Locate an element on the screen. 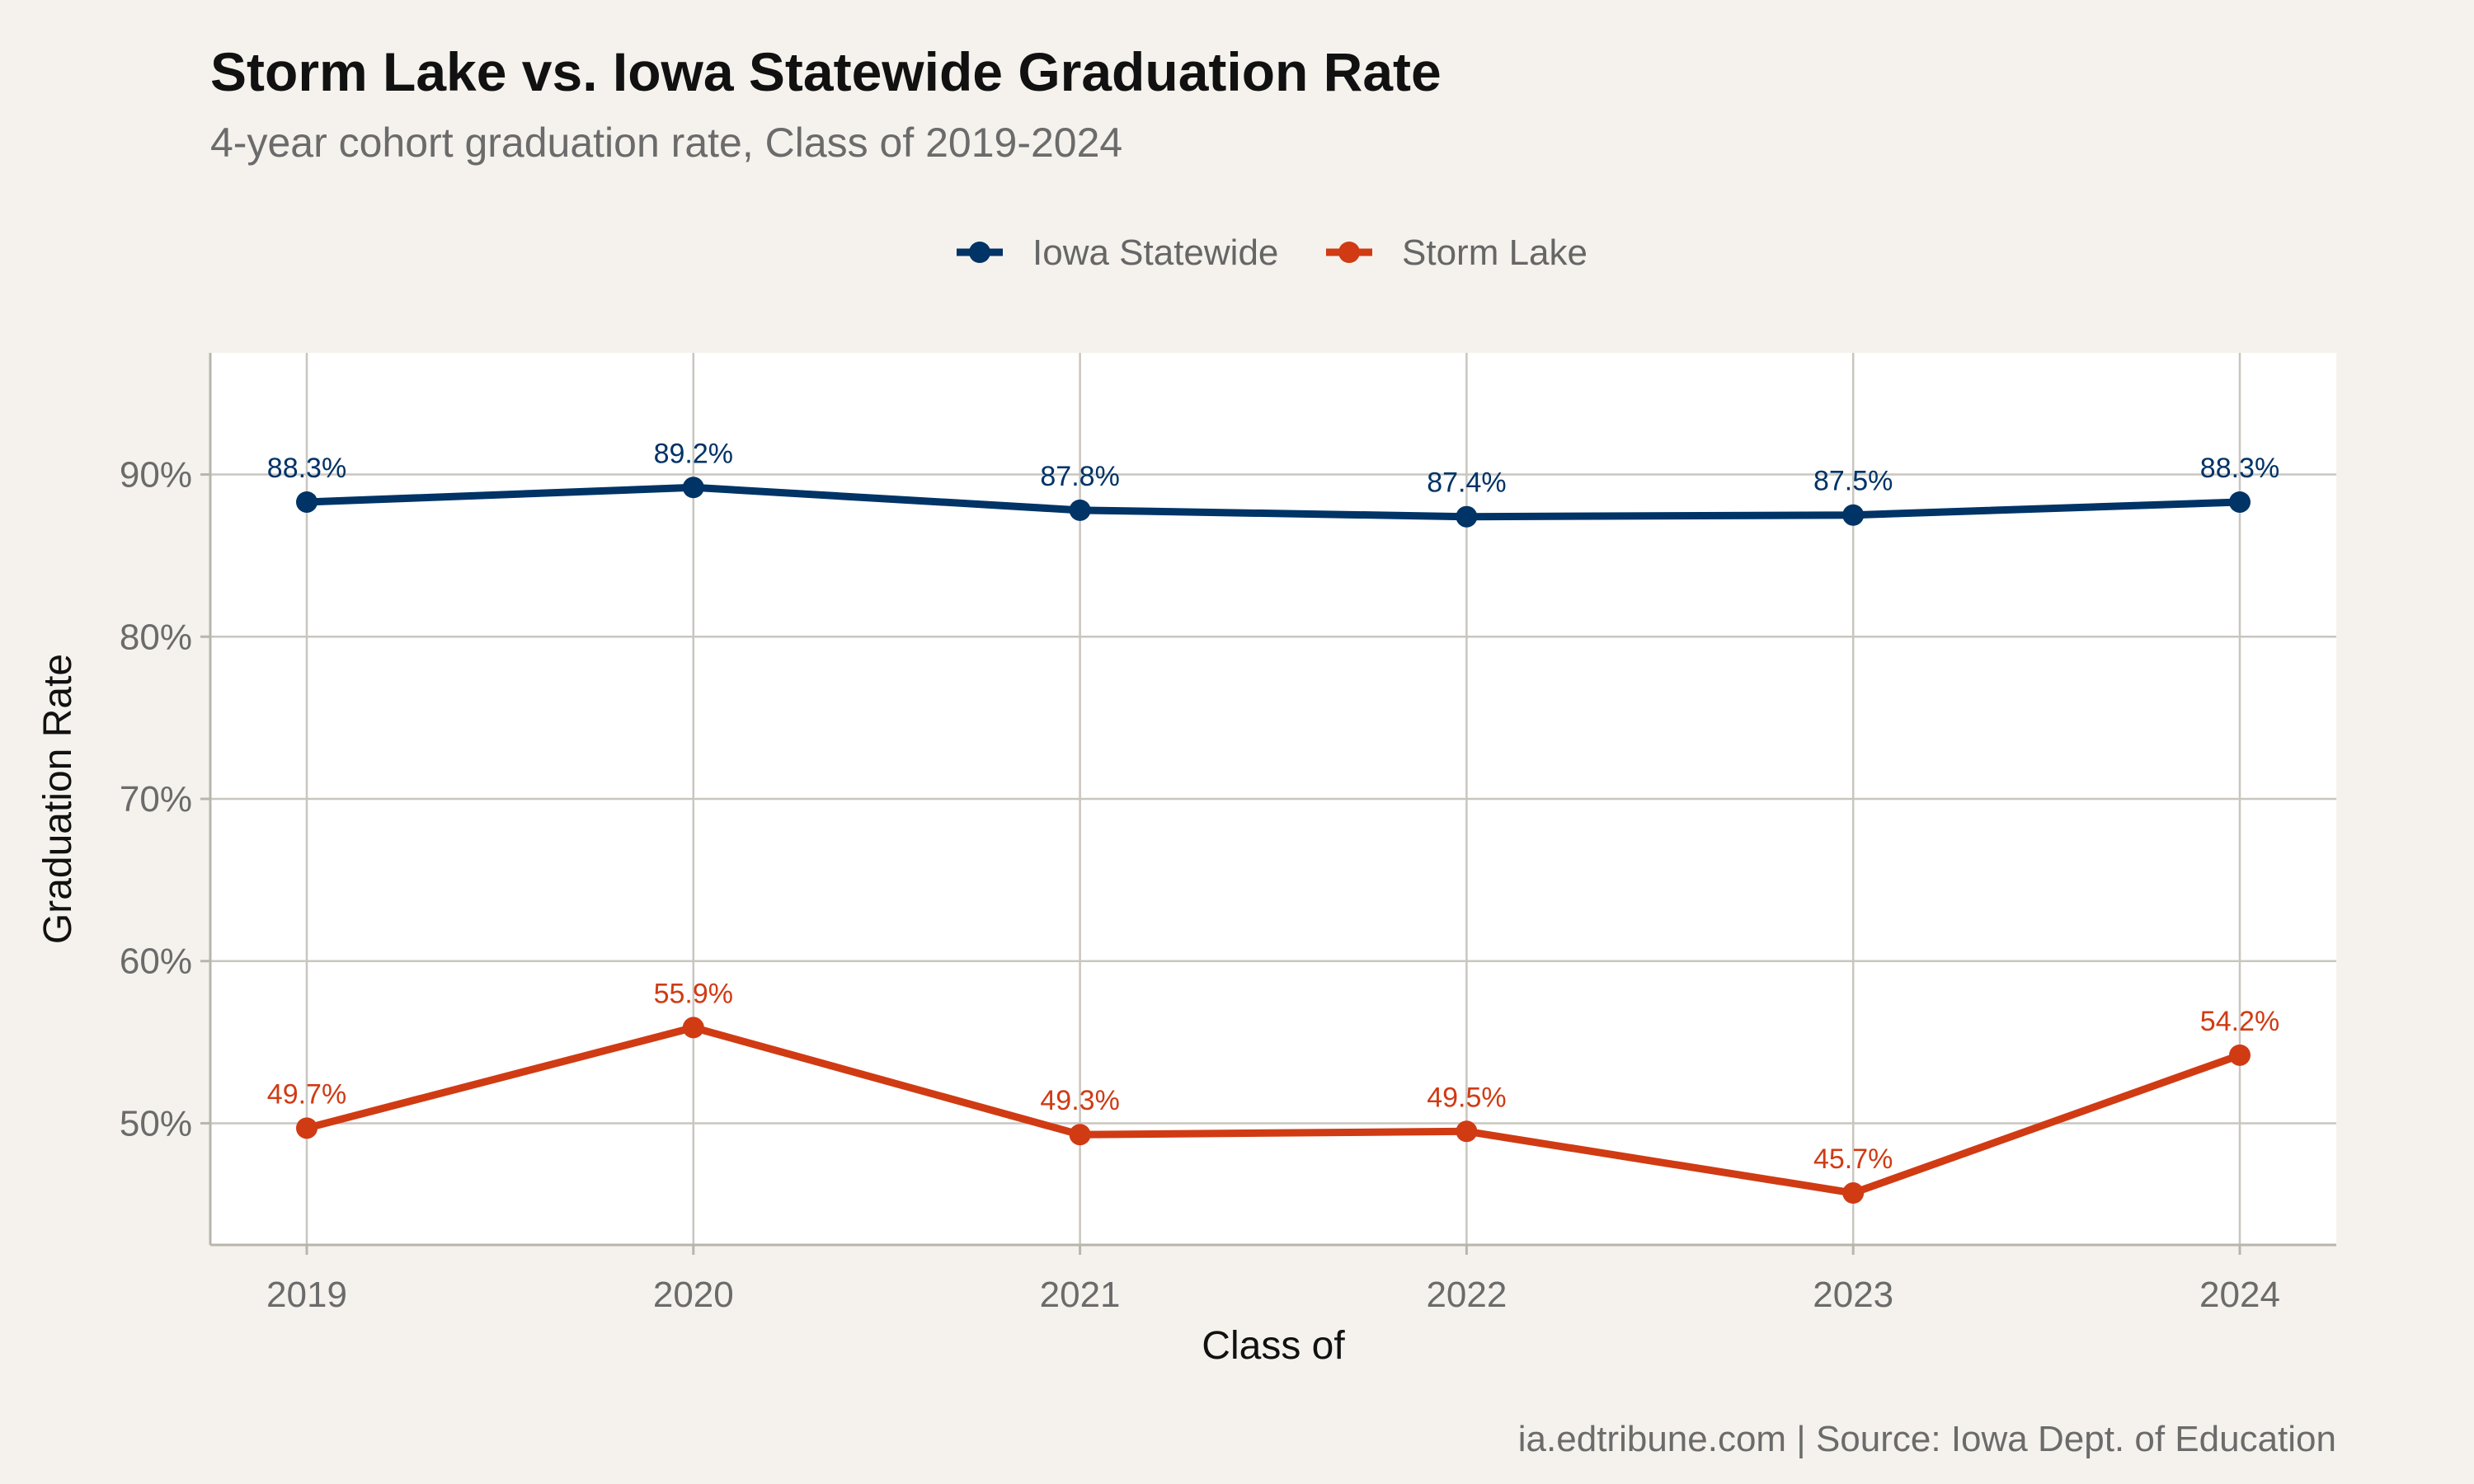  x-tick-label: 2020 is located at coordinates (693, 1295).